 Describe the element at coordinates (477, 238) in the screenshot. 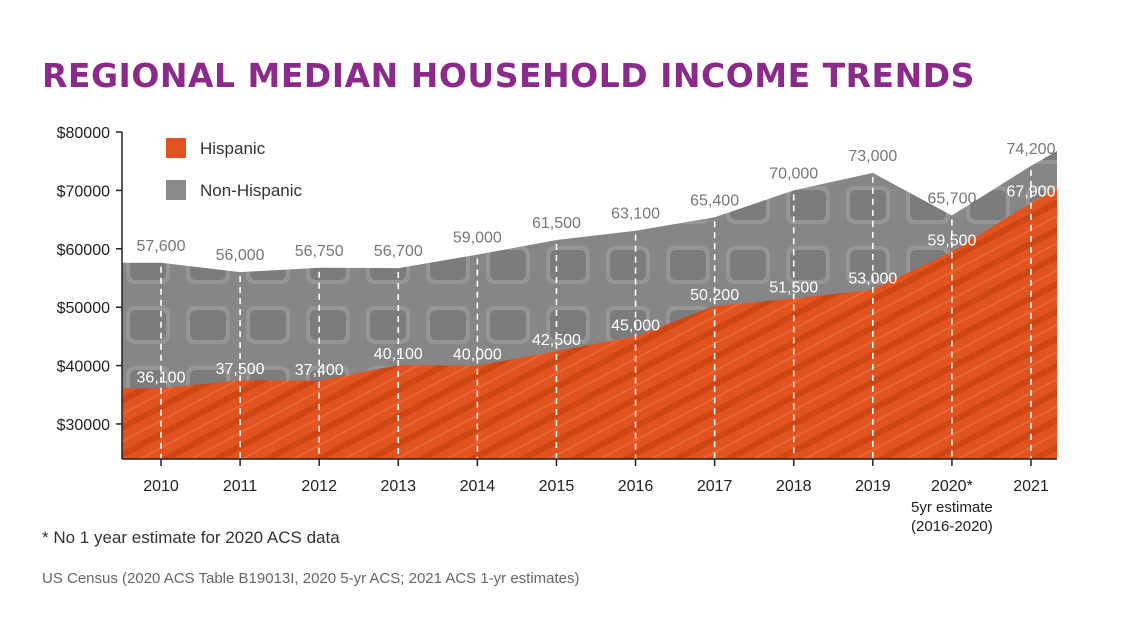

I see `non-hispanic-value-label: 59,000` at that location.